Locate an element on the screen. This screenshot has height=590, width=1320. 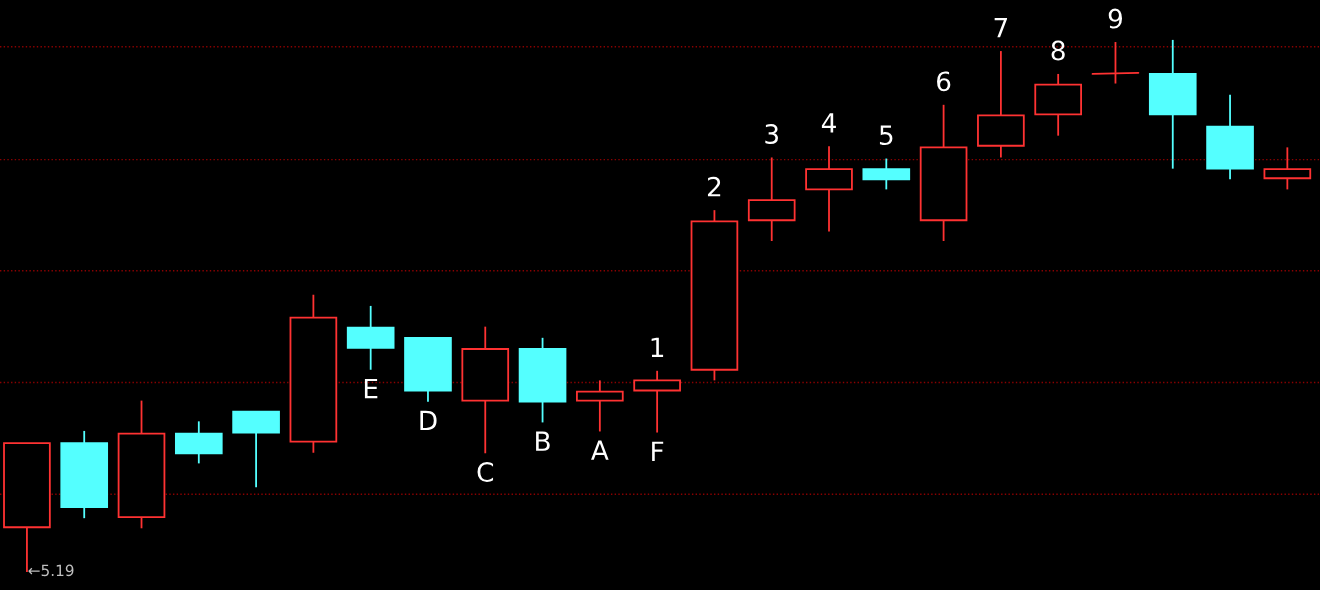
annotation: 7 is located at coordinates (1001, 28).